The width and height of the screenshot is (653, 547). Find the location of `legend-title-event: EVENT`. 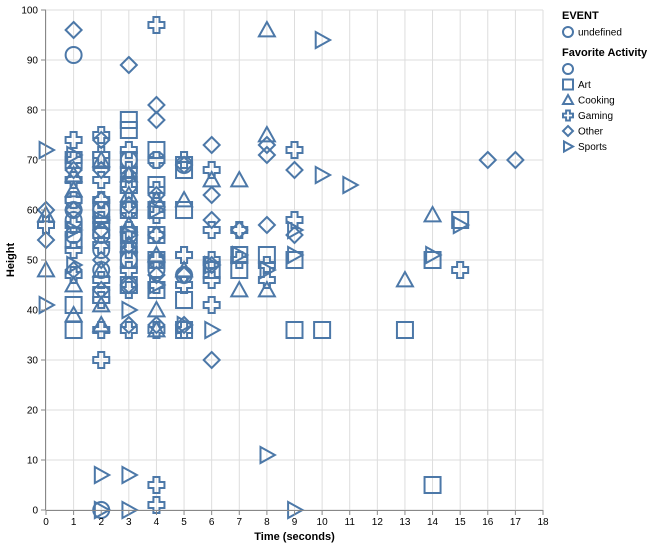

legend-title-event: EVENT is located at coordinates (580, 16).